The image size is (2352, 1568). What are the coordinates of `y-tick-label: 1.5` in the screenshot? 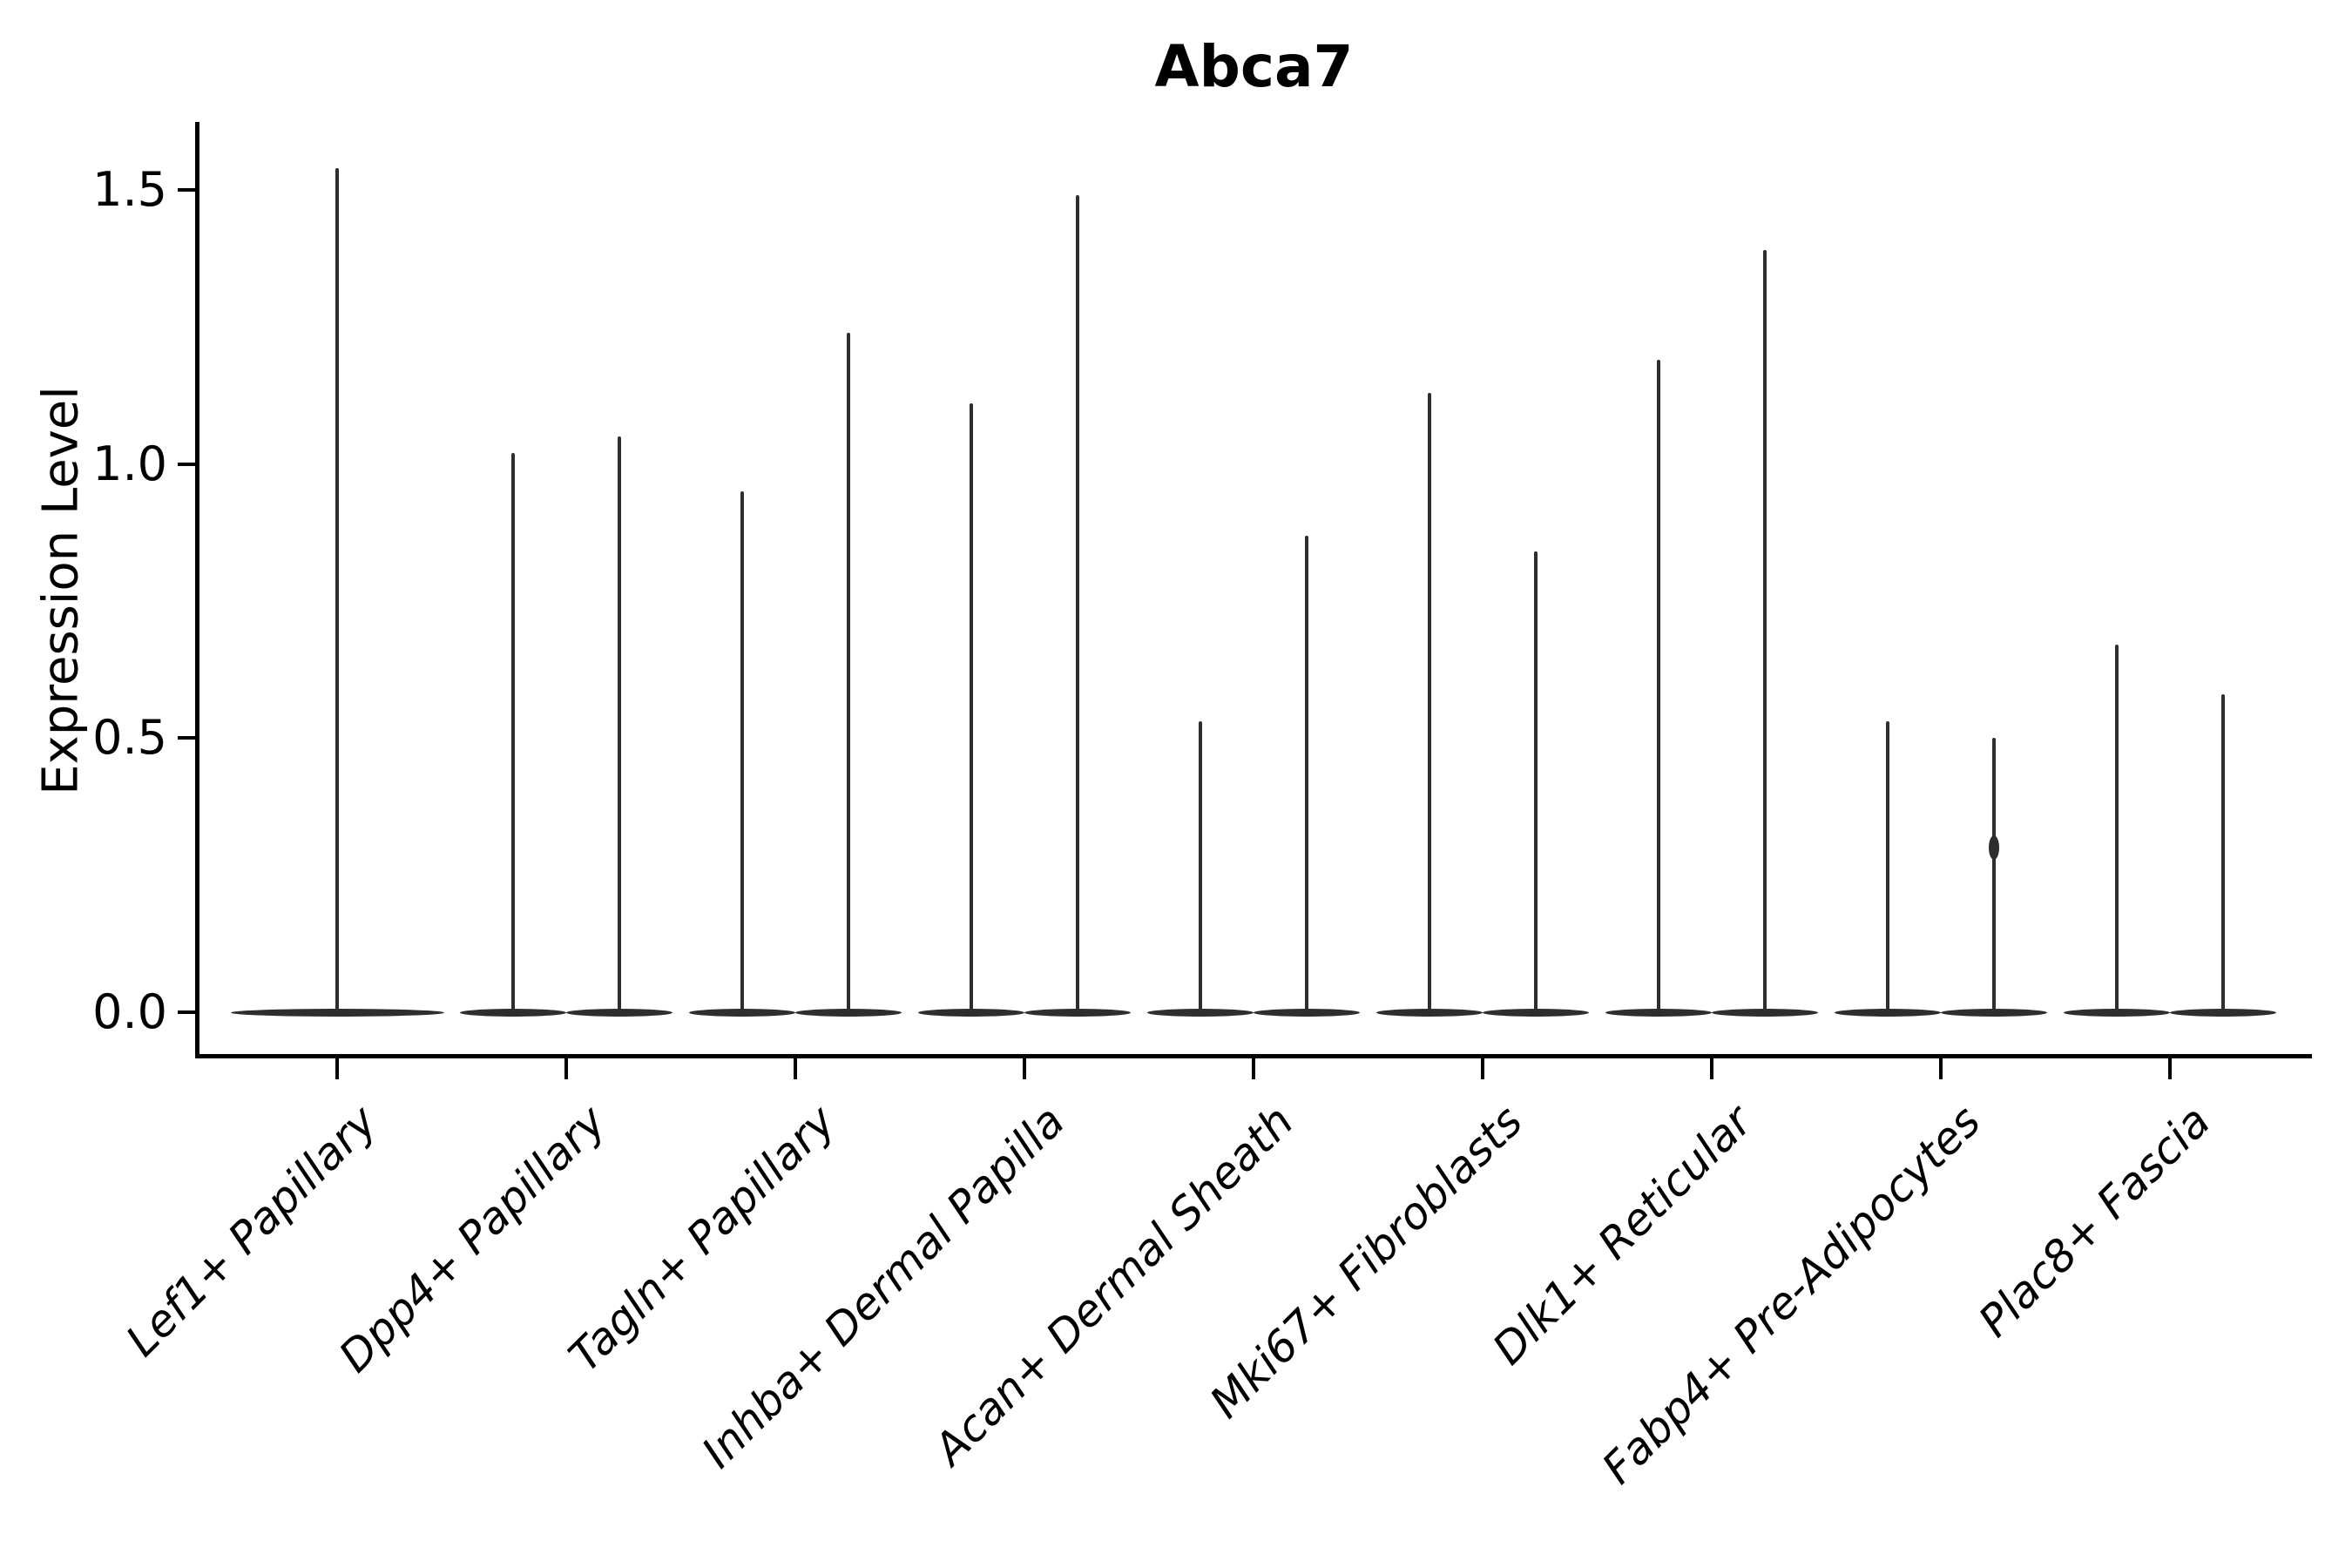 It's located at (129, 190).